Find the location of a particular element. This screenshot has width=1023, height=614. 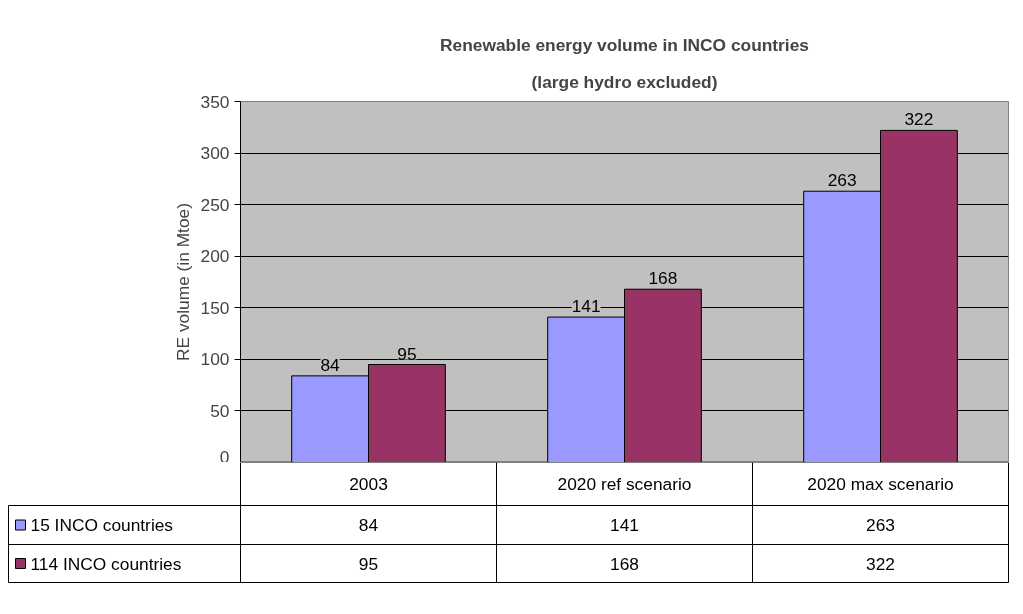

y-tick-label: 0 is located at coordinates (224, 456).